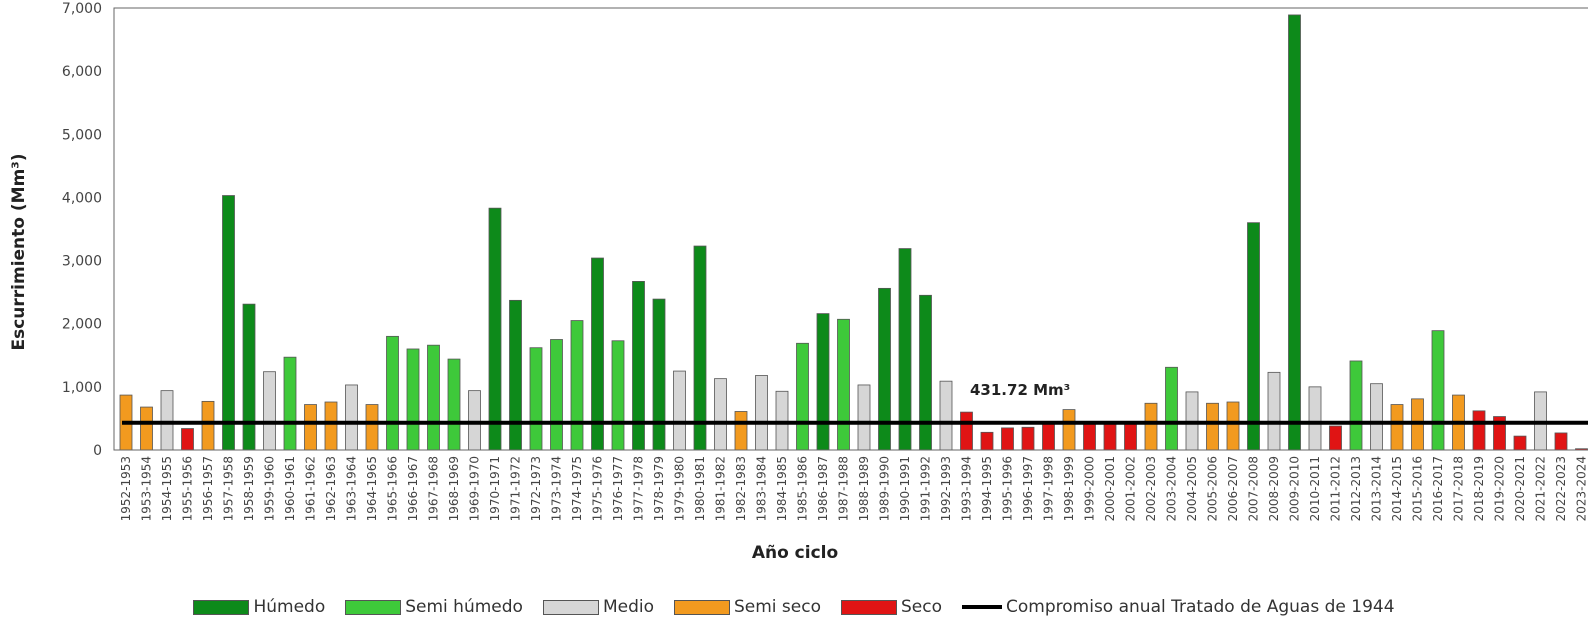  What do you see at coordinates (823, 382) in the screenshot?
I see `bar-1986-1987` at bounding box center [823, 382].